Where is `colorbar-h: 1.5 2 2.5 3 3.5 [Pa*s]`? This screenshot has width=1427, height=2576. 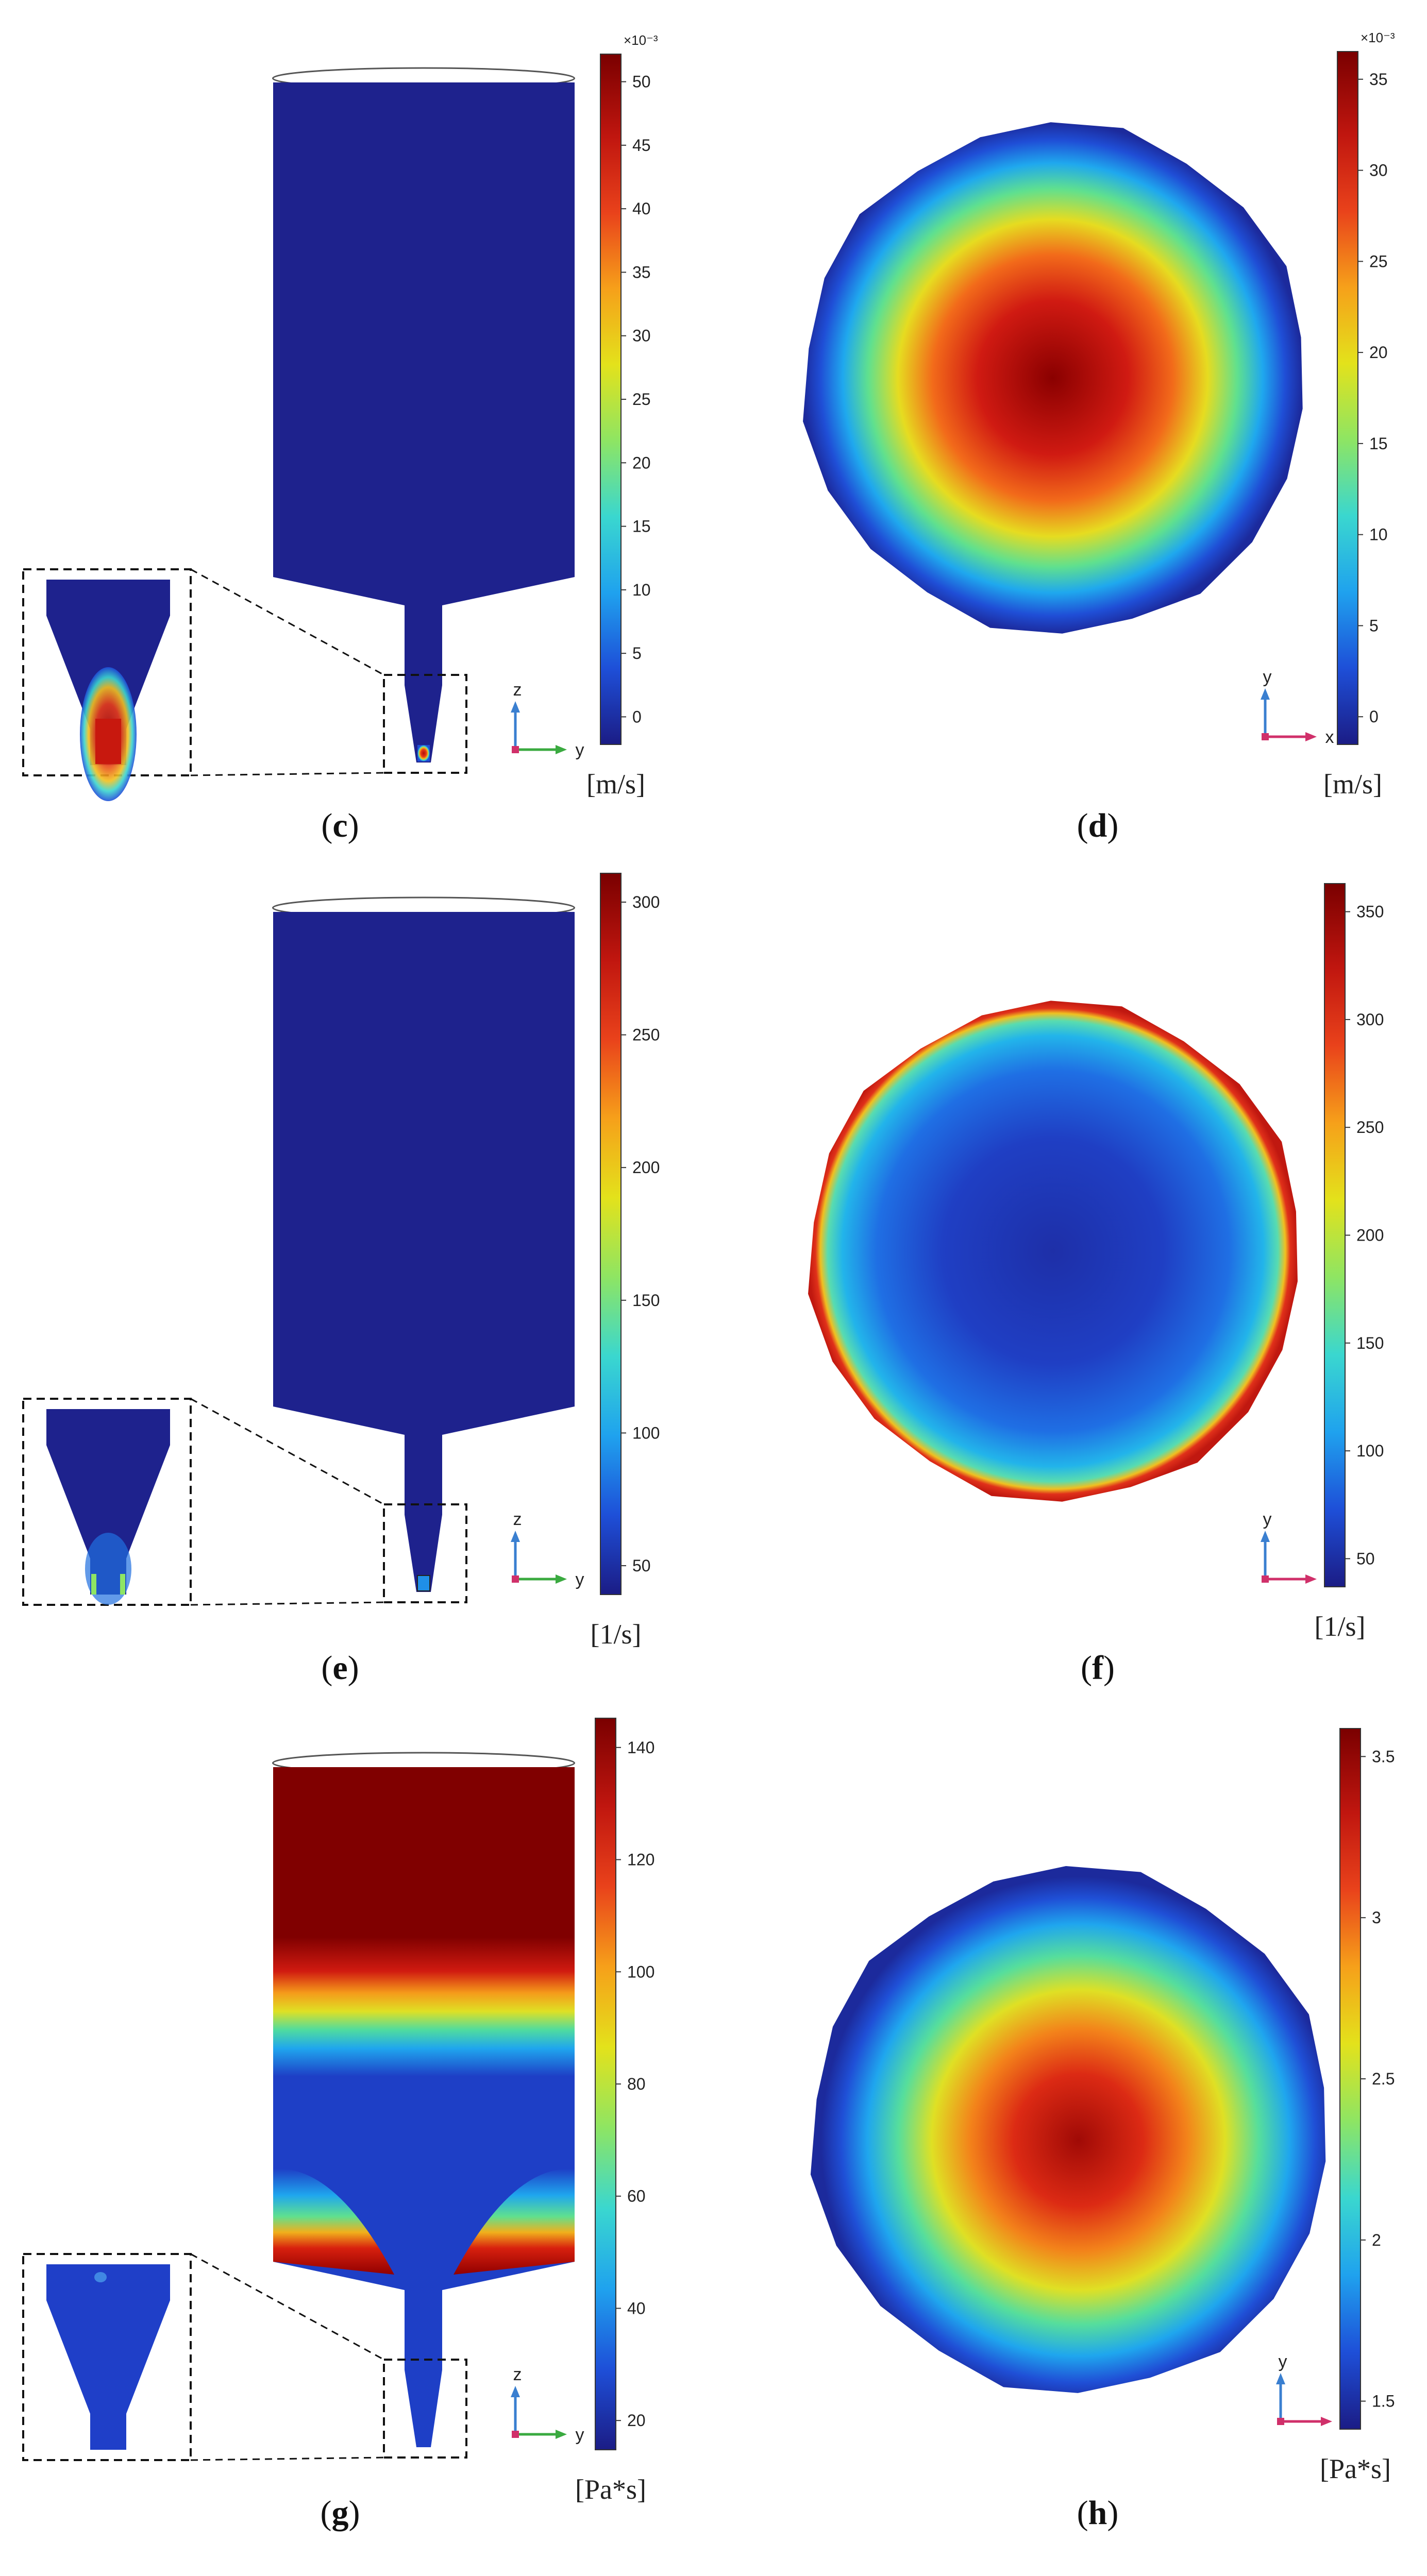 colorbar-h: 1.5 2 2.5 3 3.5 [Pa*s] is located at coordinates (1357, 2106).